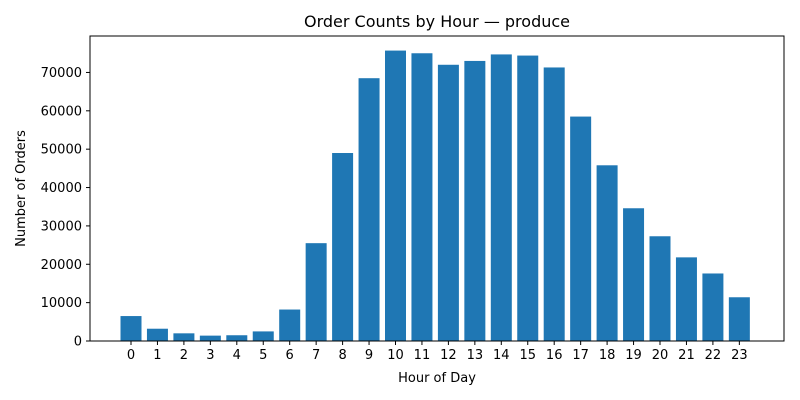 This screenshot has width=800, height=400. What do you see at coordinates (607, 355) in the screenshot?
I see `x-tick-label-18: 18` at bounding box center [607, 355].